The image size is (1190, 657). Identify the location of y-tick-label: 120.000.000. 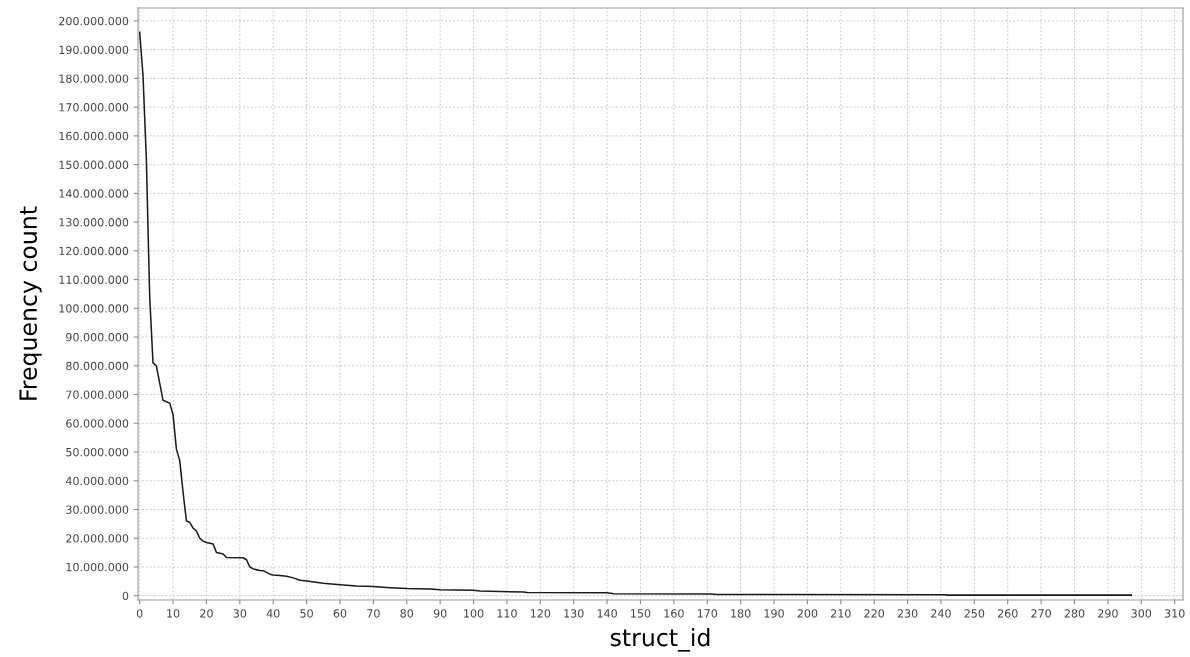
(94, 251).